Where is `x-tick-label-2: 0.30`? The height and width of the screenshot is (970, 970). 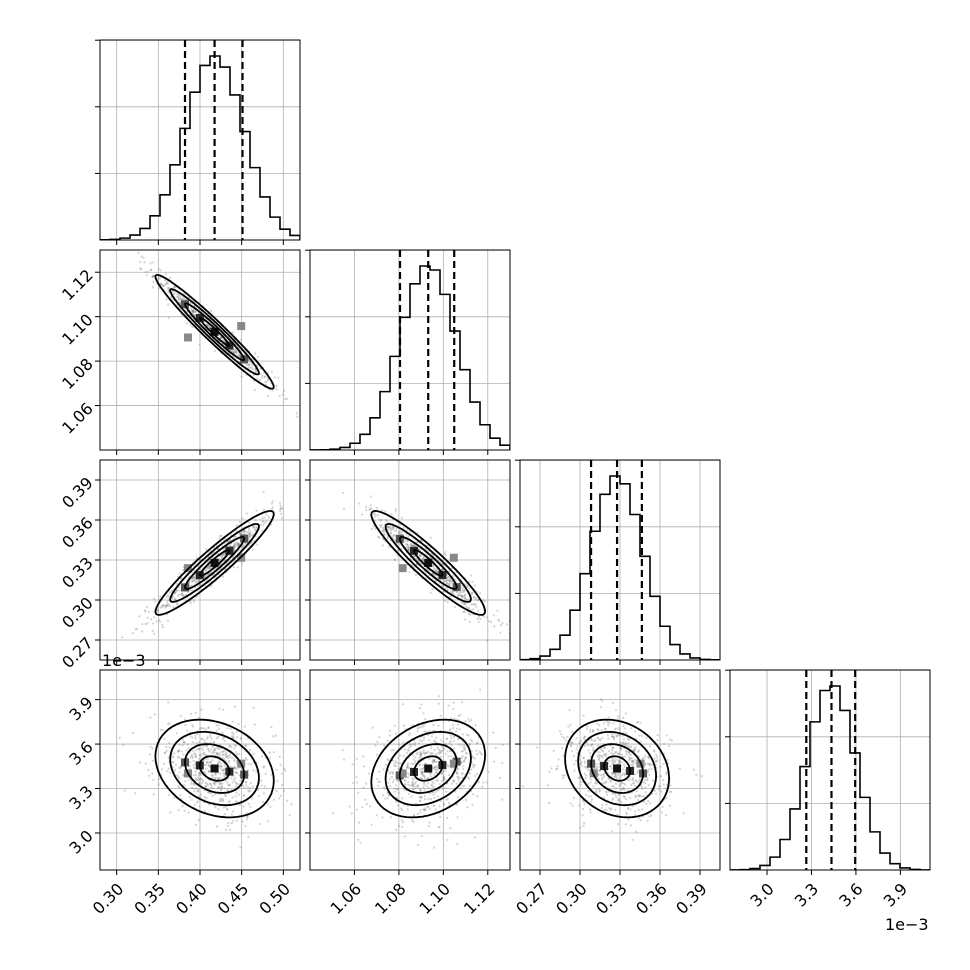
x-tick-label-2: 0.30 is located at coordinates (571, 898).